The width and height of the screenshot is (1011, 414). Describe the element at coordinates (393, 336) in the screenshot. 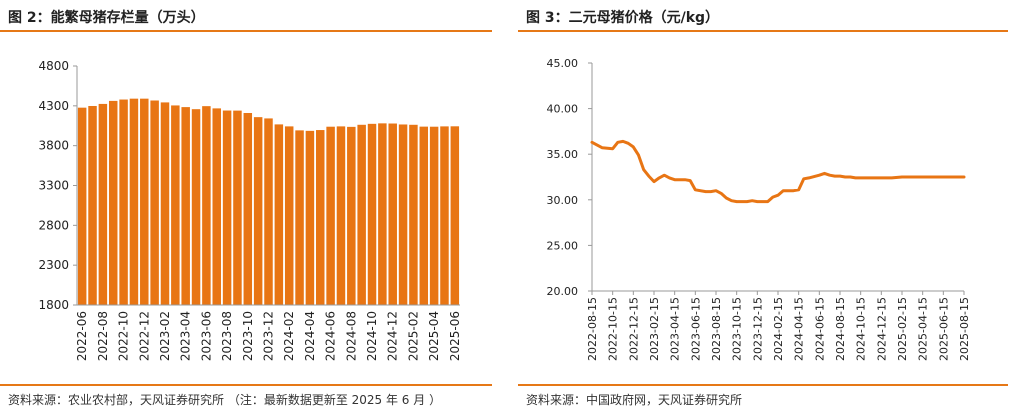

I see `bar-x-tick-label: 2024-12` at that location.